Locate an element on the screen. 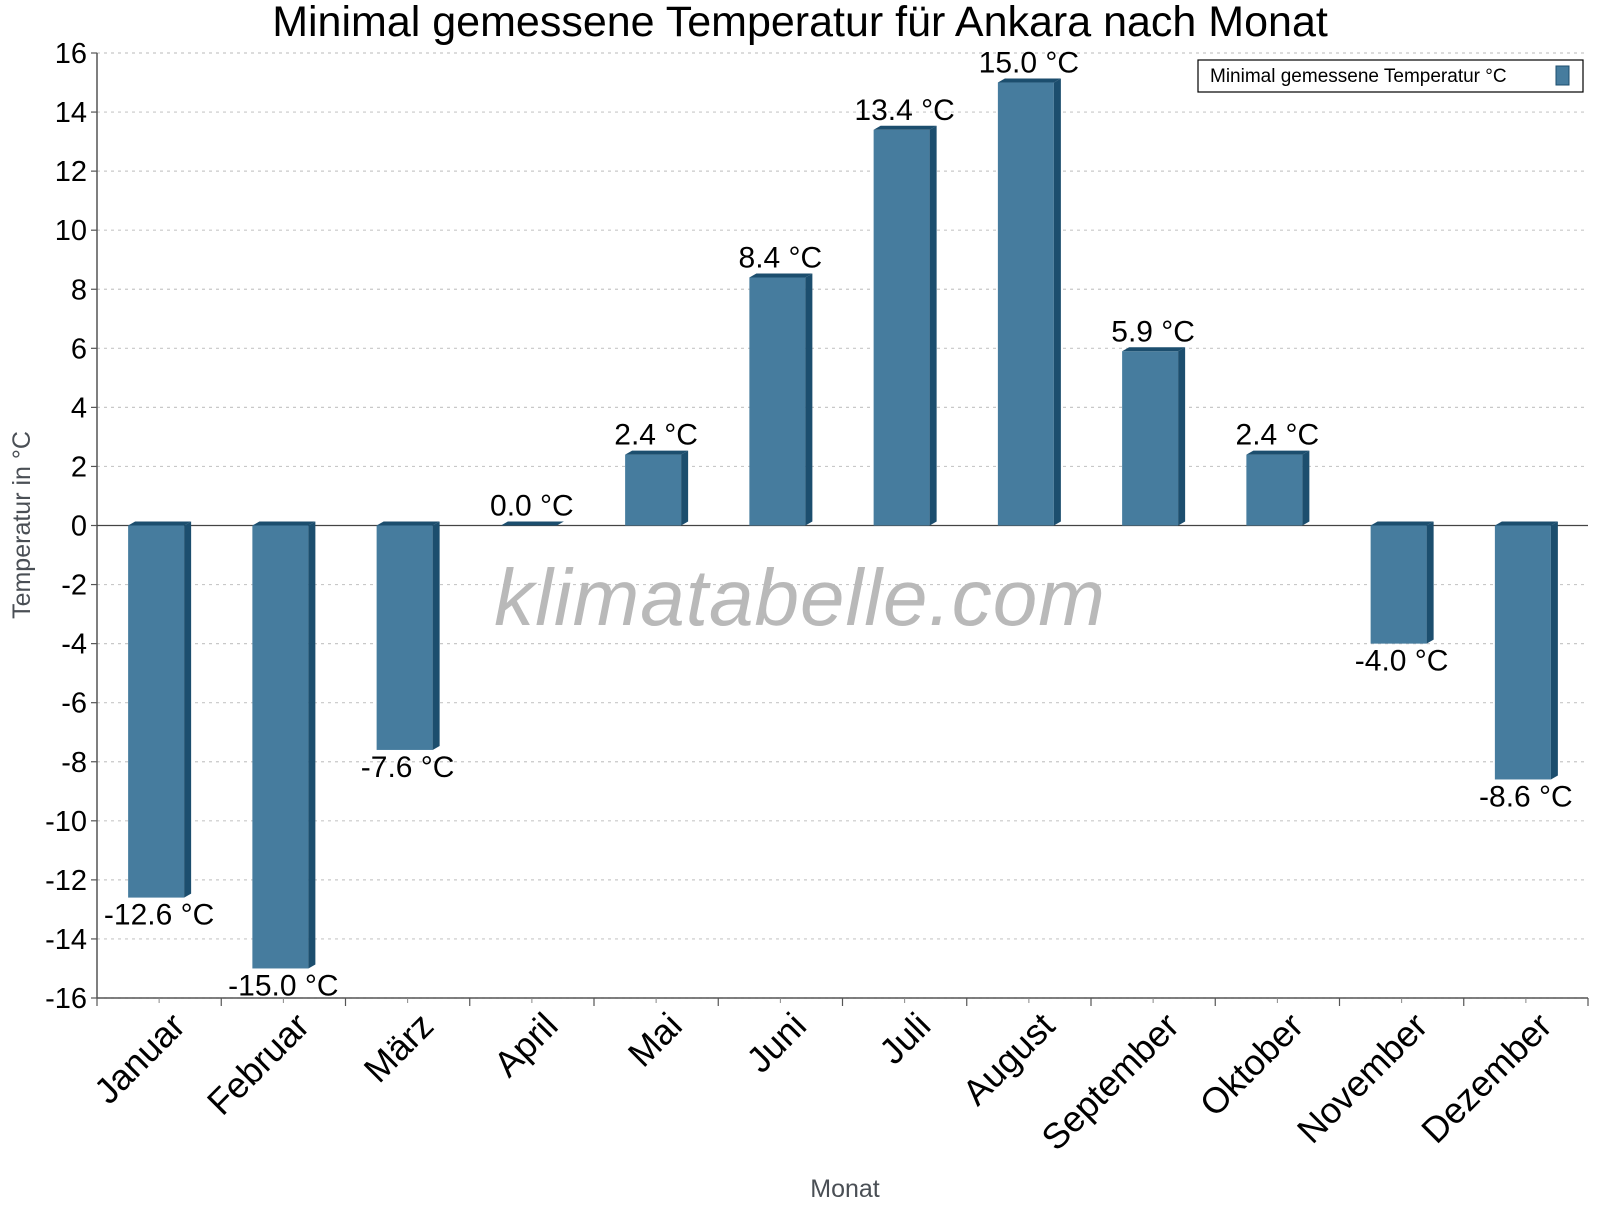 The width and height of the screenshot is (1600, 1205). y-tick-label: 8 is located at coordinates (79, 290).